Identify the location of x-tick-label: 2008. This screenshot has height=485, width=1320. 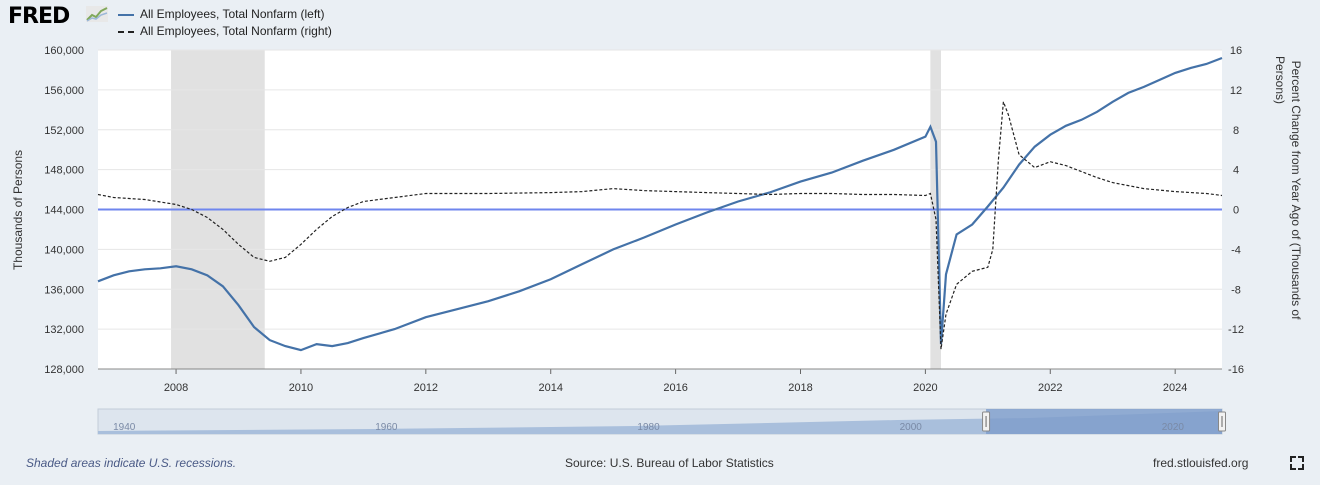
(176, 388).